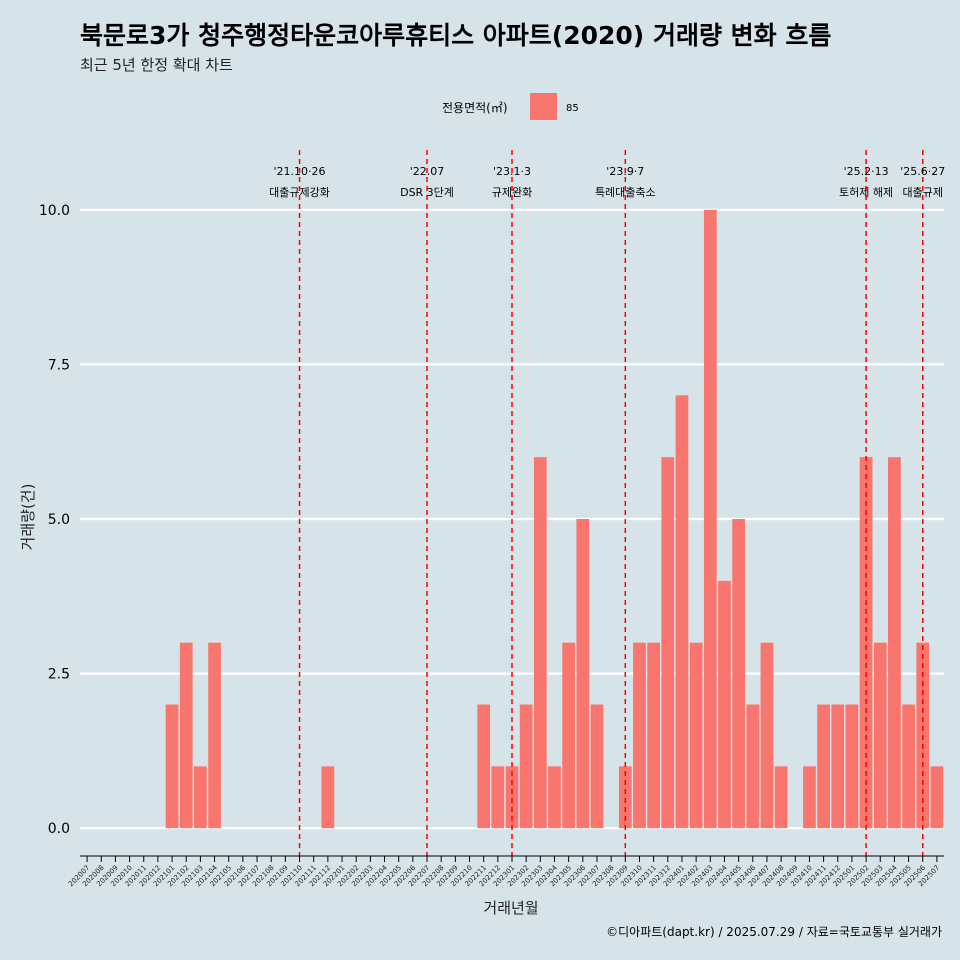 The image size is (960, 960). What do you see at coordinates (512, 171) in the screenshot?
I see `event-date-label: '23.1·3` at bounding box center [512, 171].